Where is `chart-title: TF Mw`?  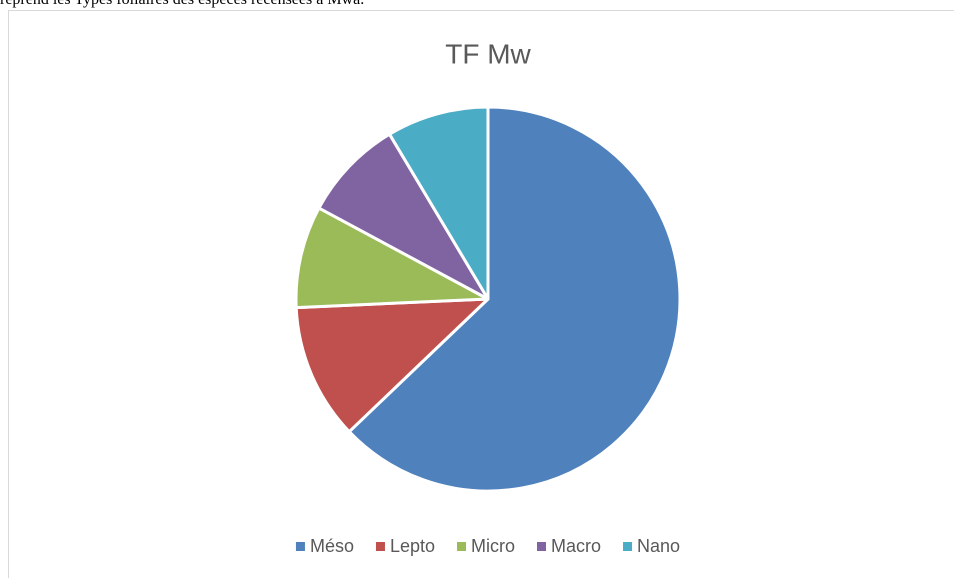 chart-title: TF Mw is located at coordinates (488, 53).